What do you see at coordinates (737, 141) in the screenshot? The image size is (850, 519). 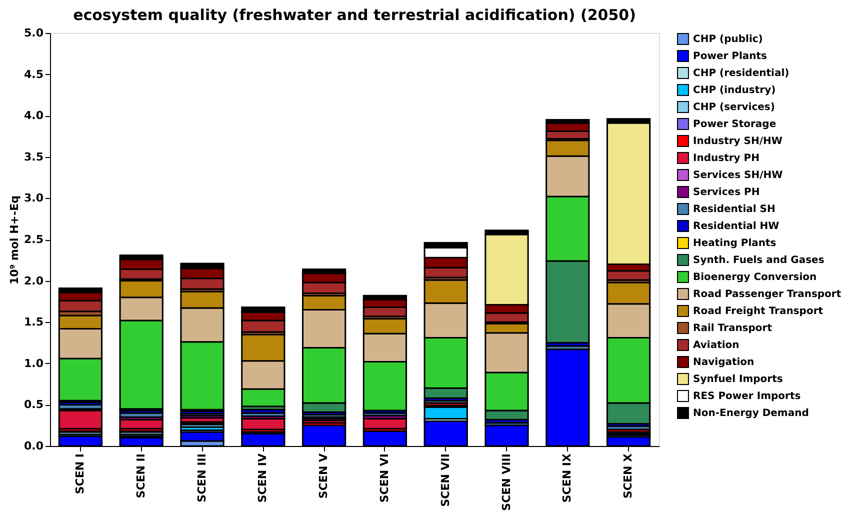 I see `legend-label: Industry SH/HW` at bounding box center [737, 141].